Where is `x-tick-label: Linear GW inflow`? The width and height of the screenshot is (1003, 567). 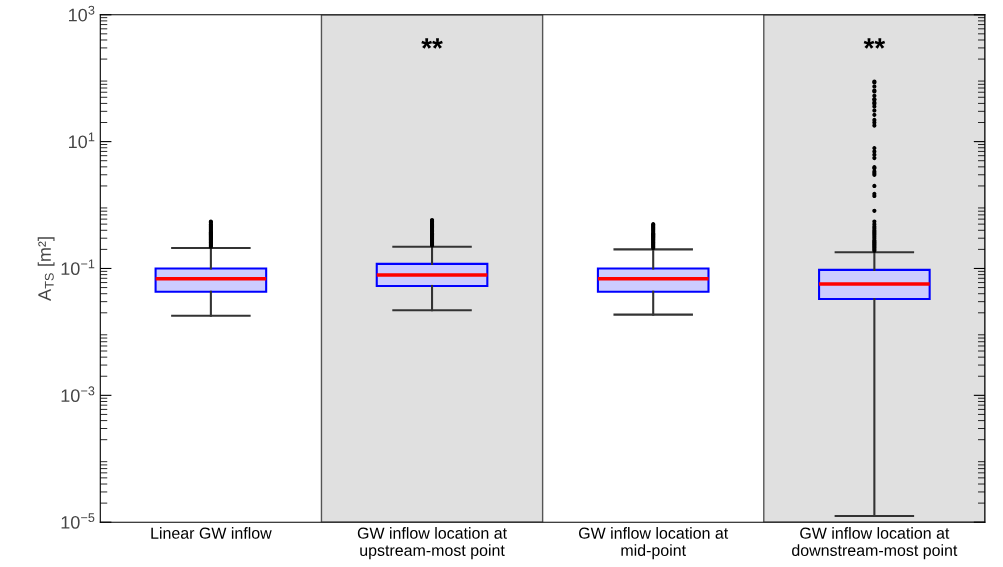 x-tick-label: Linear GW inflow is located at coordinates (211, 533).